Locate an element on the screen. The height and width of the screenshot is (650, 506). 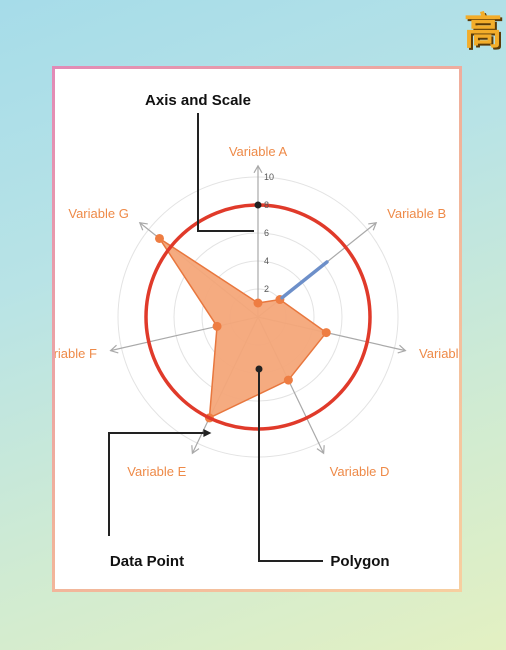
polygon-callout-label: Polygon is located at coordinates (359, 561).